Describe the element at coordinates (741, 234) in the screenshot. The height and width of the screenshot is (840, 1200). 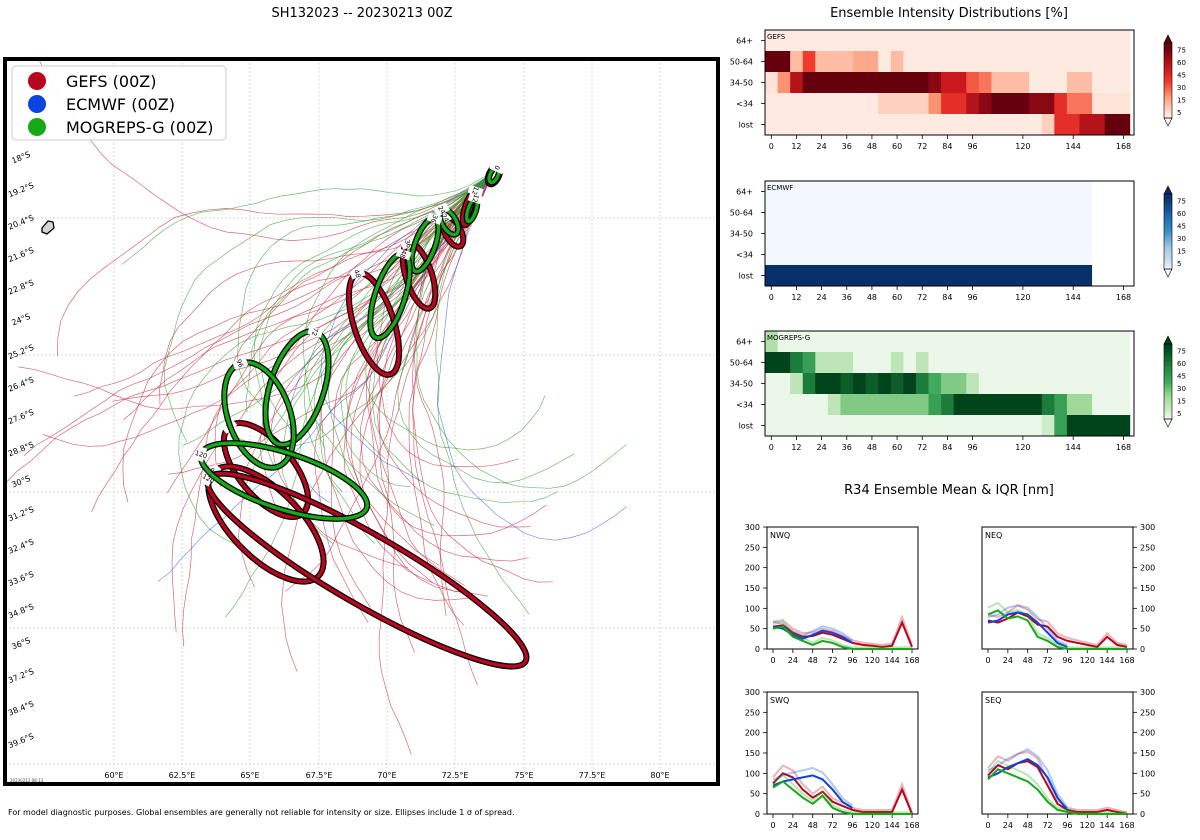
I see `heat-row-label: 34-50` at that location.